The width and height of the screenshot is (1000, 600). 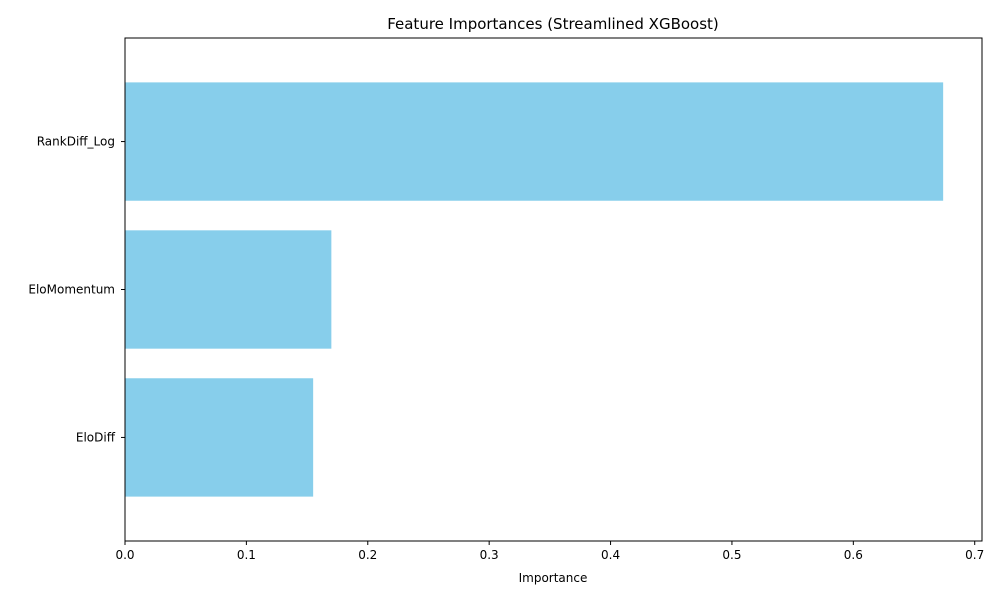 What do you see at coordinates (219, 437) in the screenshot?
I see `bar-elodiff` at bounding box center [219, 437].